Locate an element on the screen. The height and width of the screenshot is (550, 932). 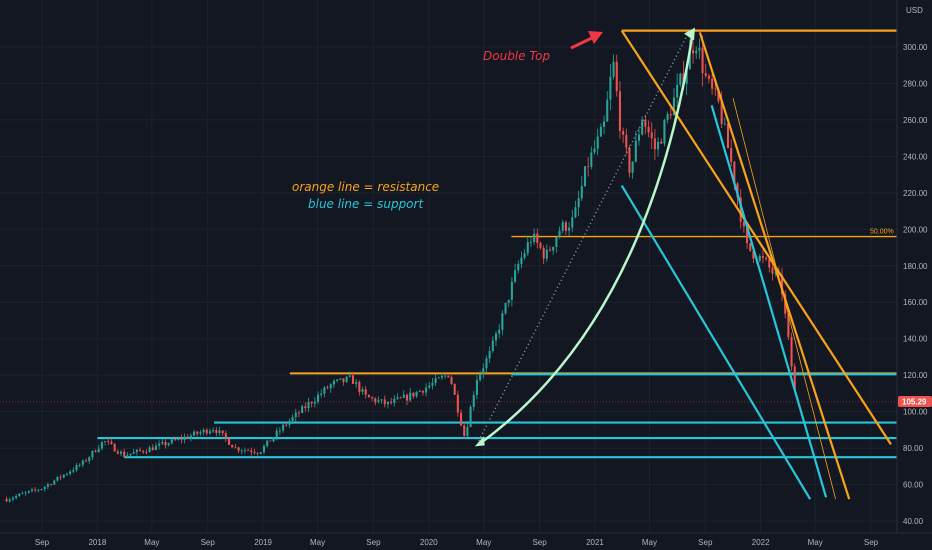
last-price-tag-value: 105.29 is located at coordinates (914, 401).